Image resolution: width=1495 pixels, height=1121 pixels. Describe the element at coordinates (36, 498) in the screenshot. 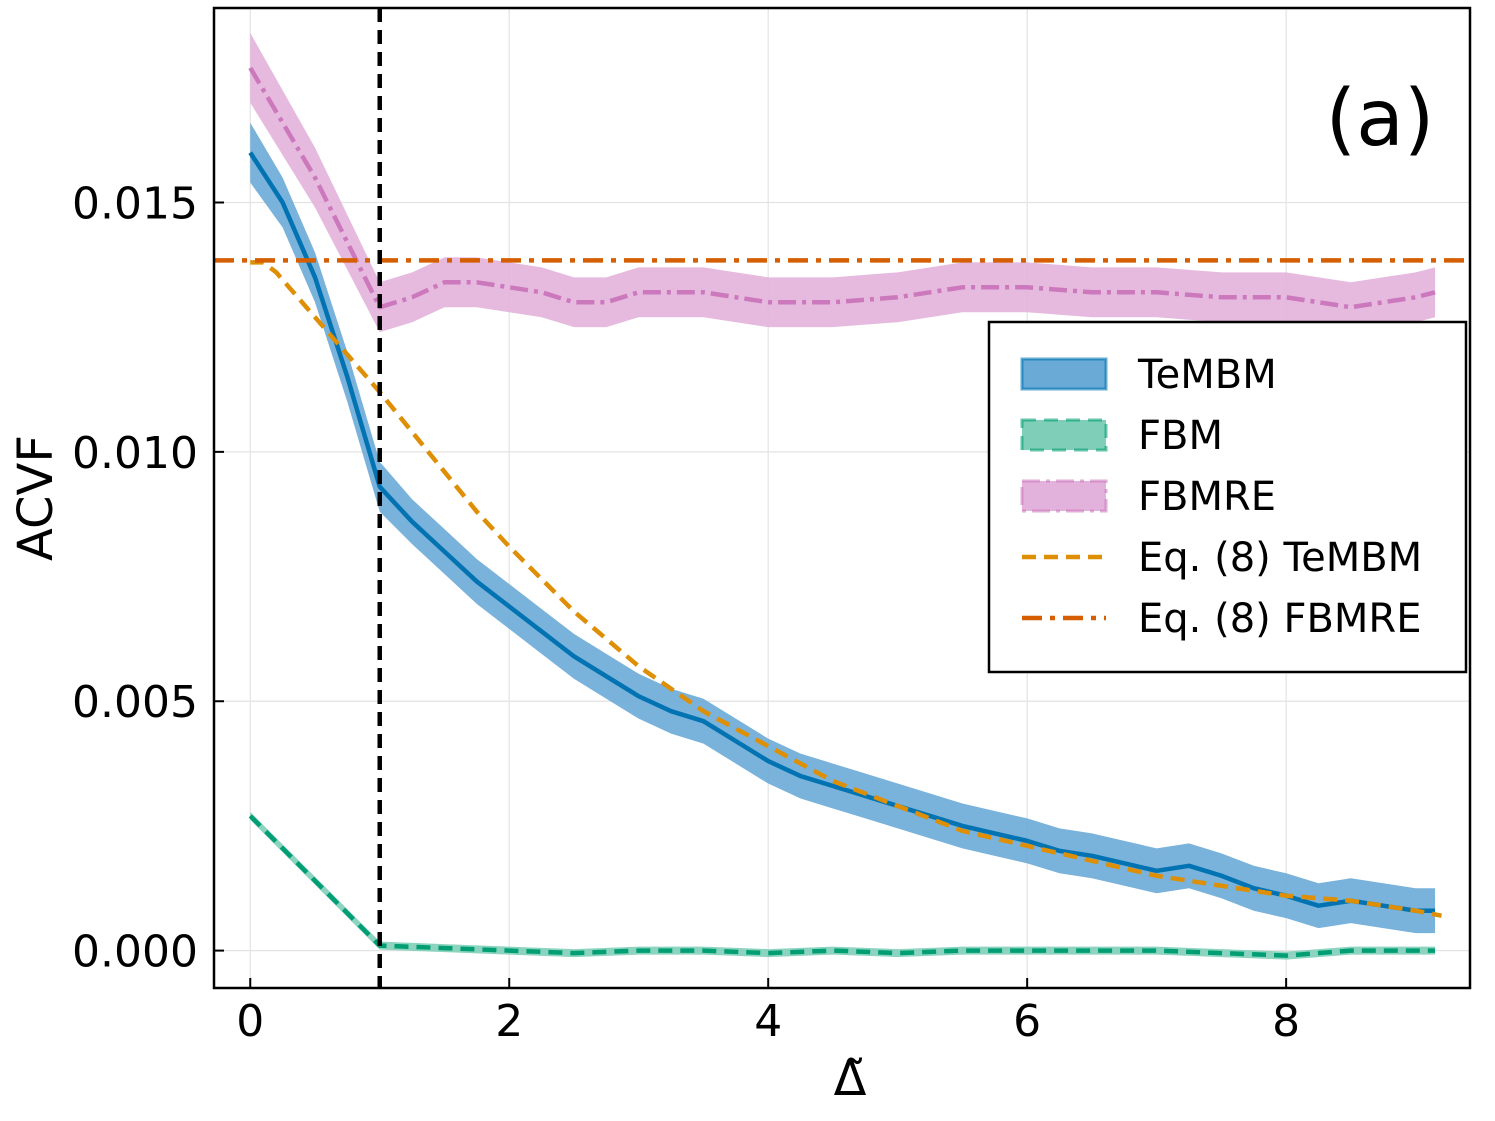

I see `y-axis-label: ACVF` at that location.